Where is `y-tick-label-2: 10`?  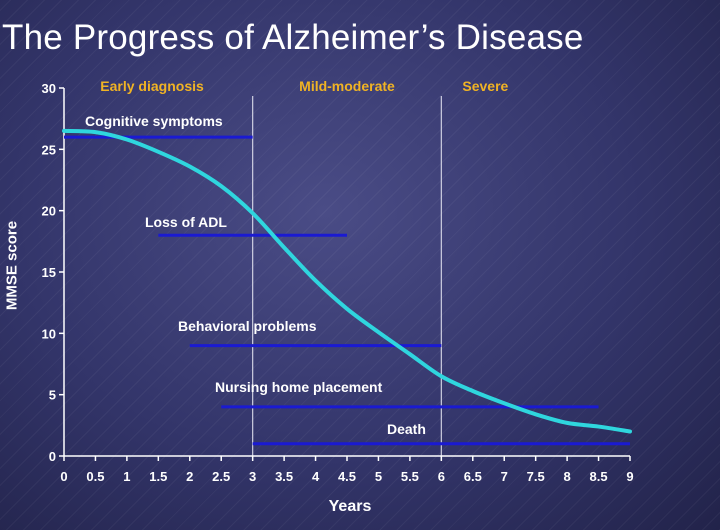 y-tick-label-2: 10 is located at coordinates (49, 333).